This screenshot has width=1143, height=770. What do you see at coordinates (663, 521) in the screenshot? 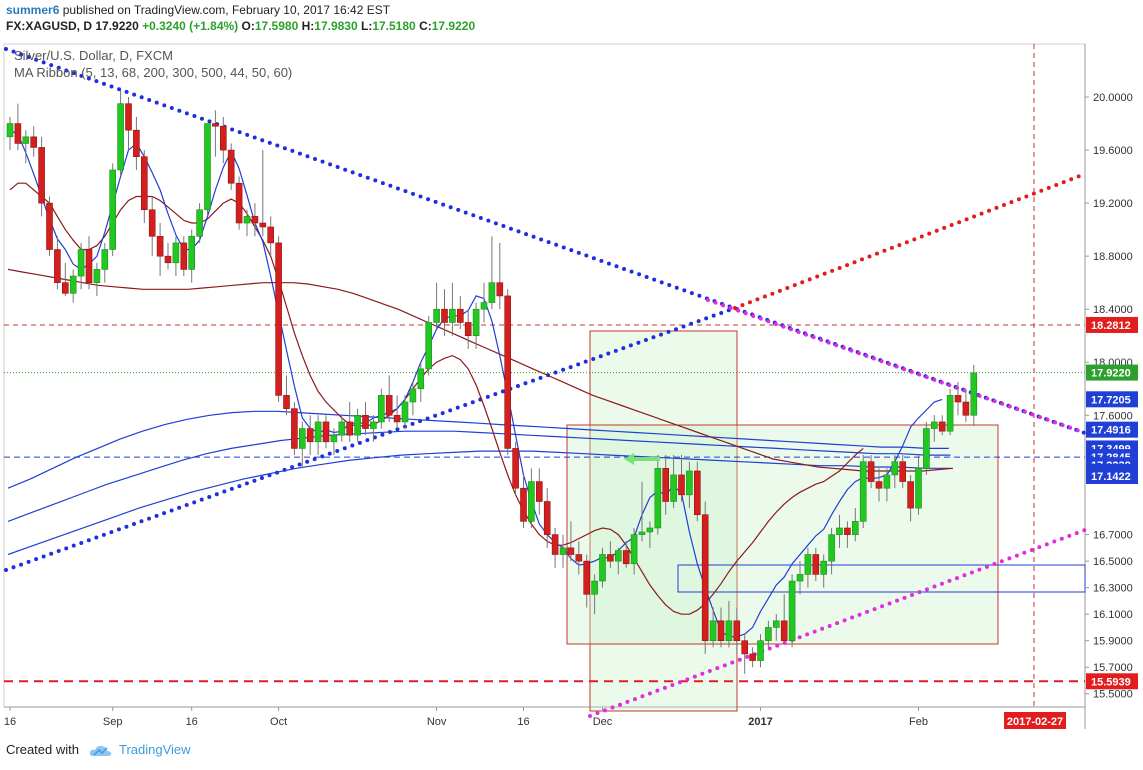
I see `drawing-box-dec` at bounding box center [663, 521].